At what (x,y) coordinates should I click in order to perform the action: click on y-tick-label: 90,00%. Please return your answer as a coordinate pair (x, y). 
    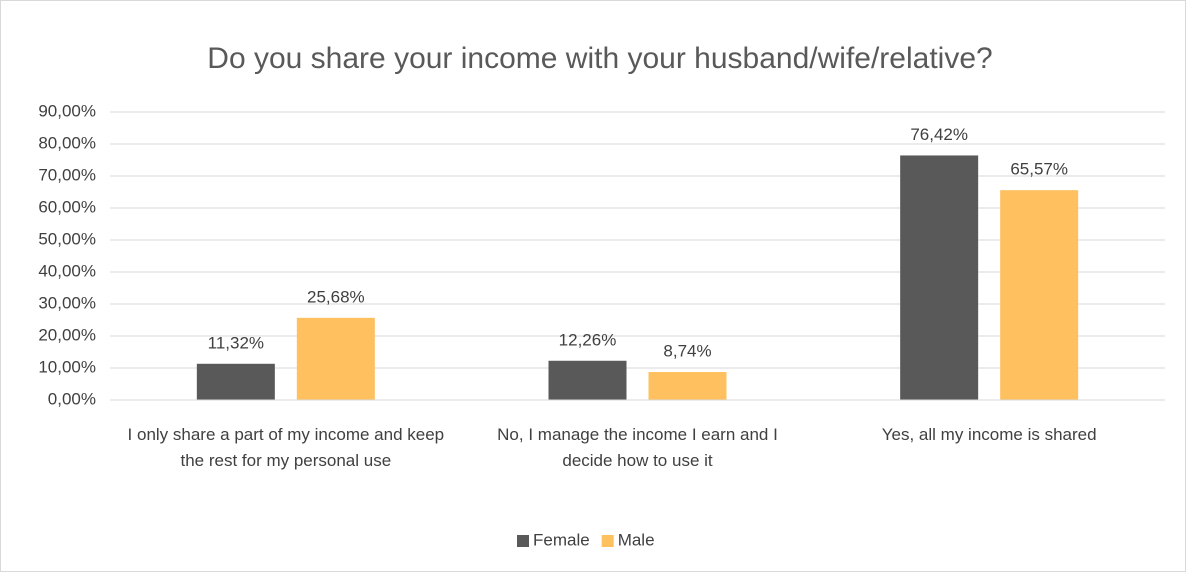
    Looking at the image, I should click on (67, 110).